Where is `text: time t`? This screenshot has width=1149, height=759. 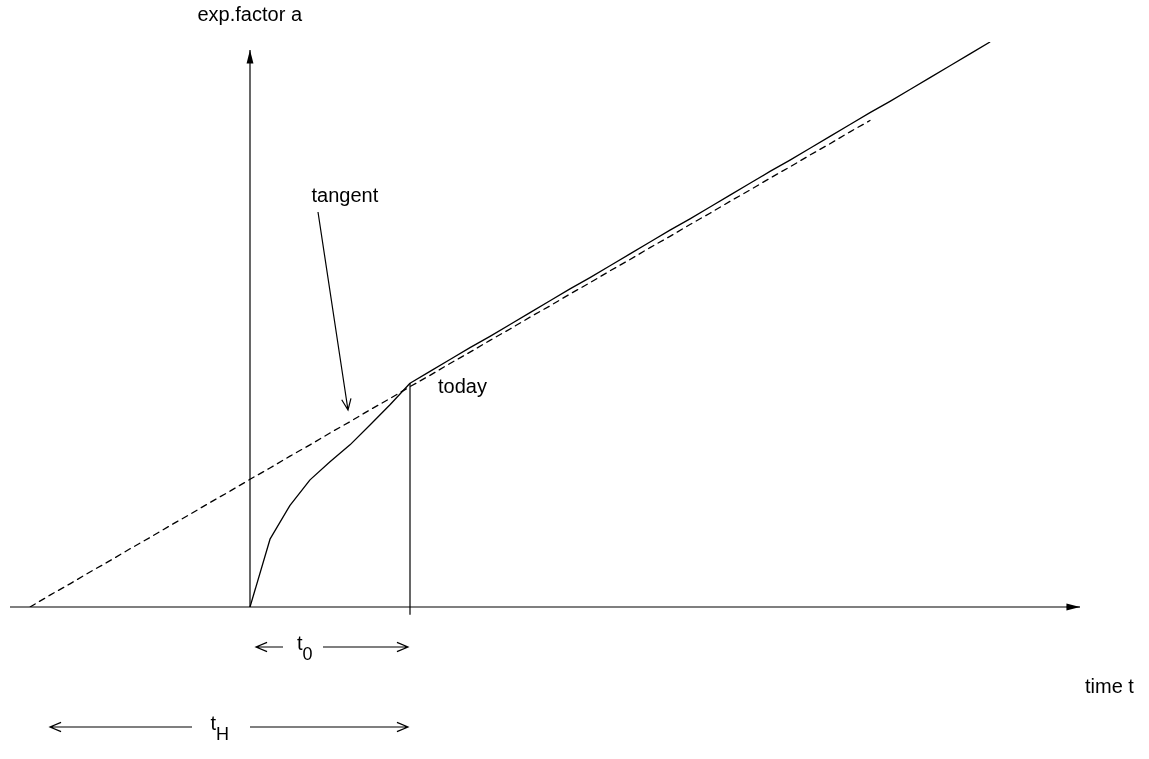
text: time t is located at coordinates (1109, 686).